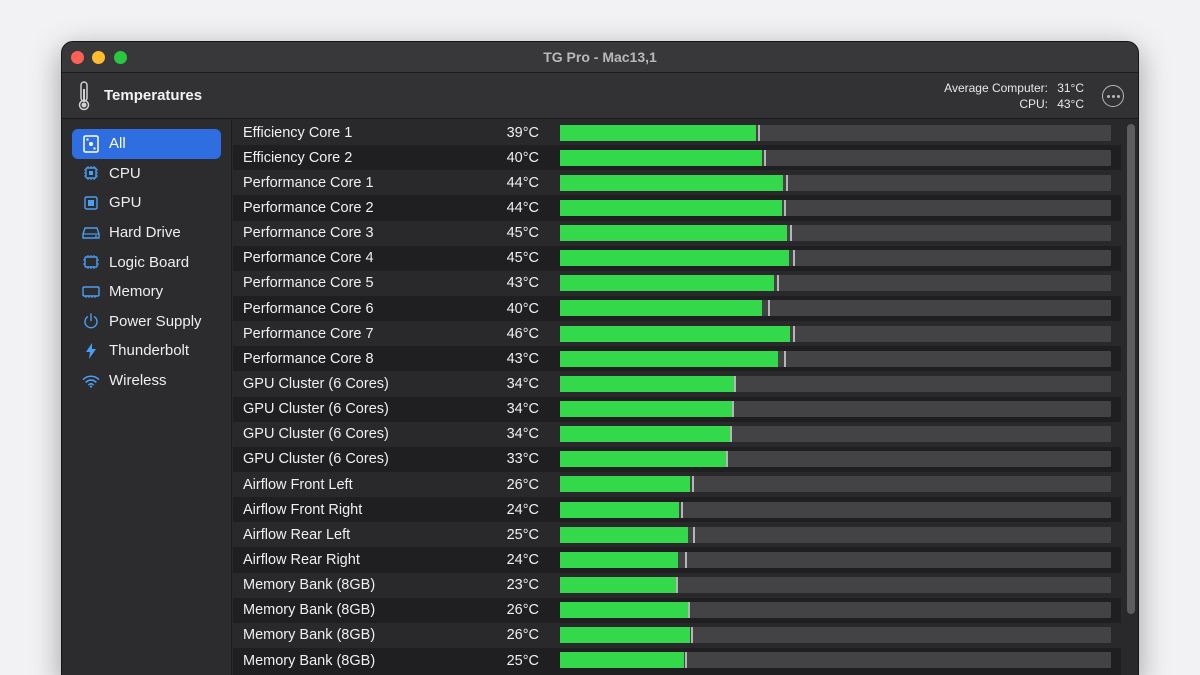 The image size is (1200, 675). I want to click on sensor-row: Efficiency Core 1 39°C, so click(677, 133).